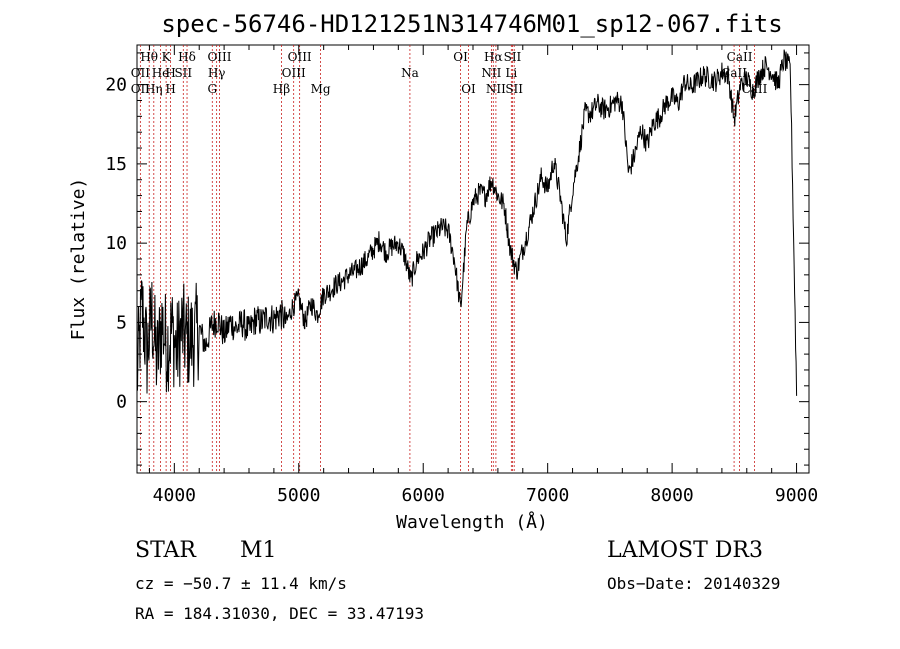  Describe the element at coordinates (410, 73) in the screenshot. I see `line-label-15: Na` at that location.